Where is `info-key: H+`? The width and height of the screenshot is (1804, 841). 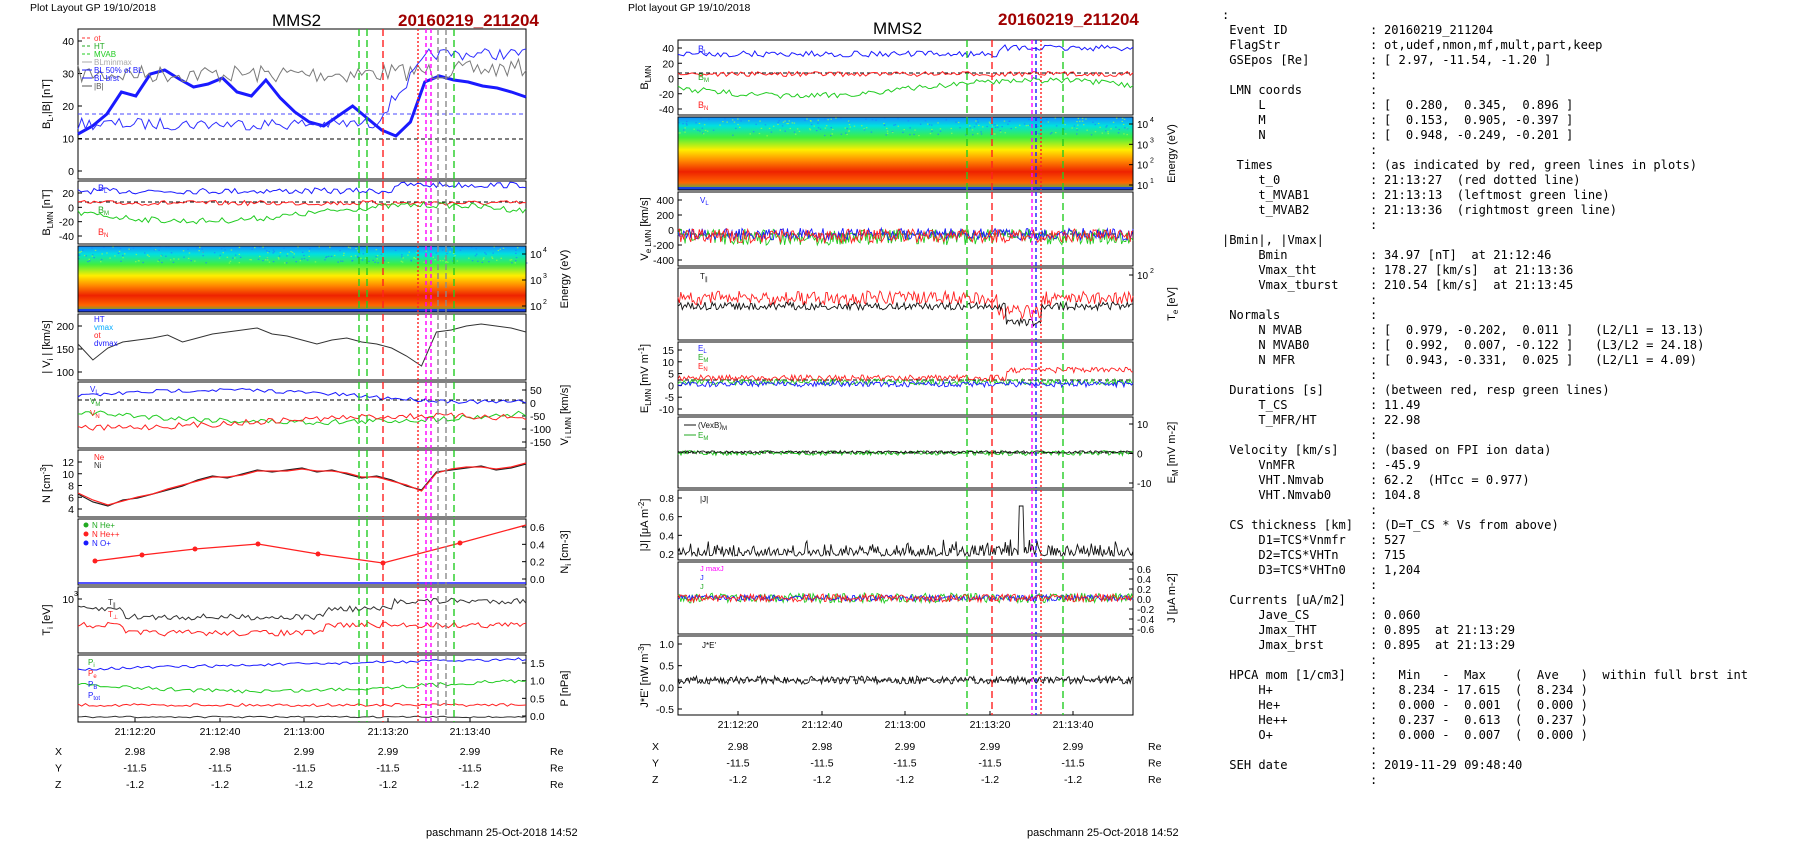 info-key: H+ is located at coordinates (1247, 690).